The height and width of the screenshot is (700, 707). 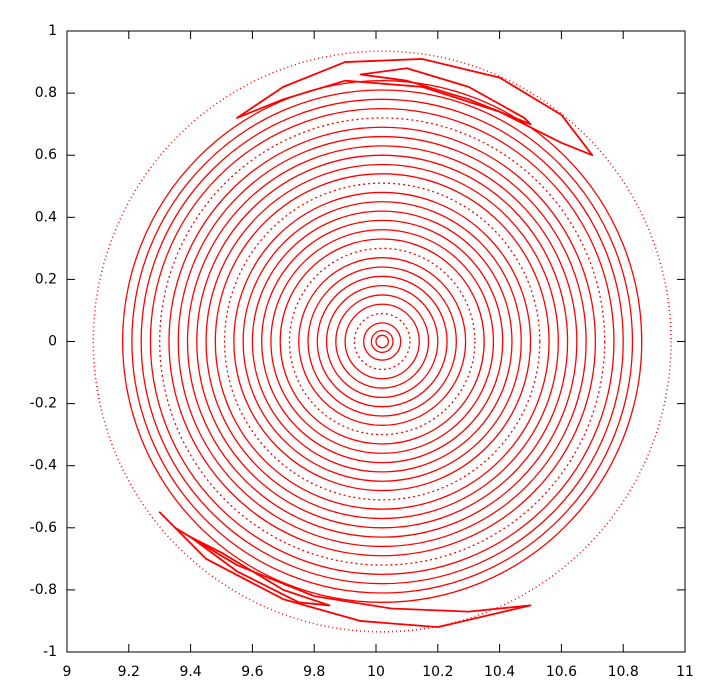 I want to click on y-tick-label: -0.4, so click(x=43, y=466).